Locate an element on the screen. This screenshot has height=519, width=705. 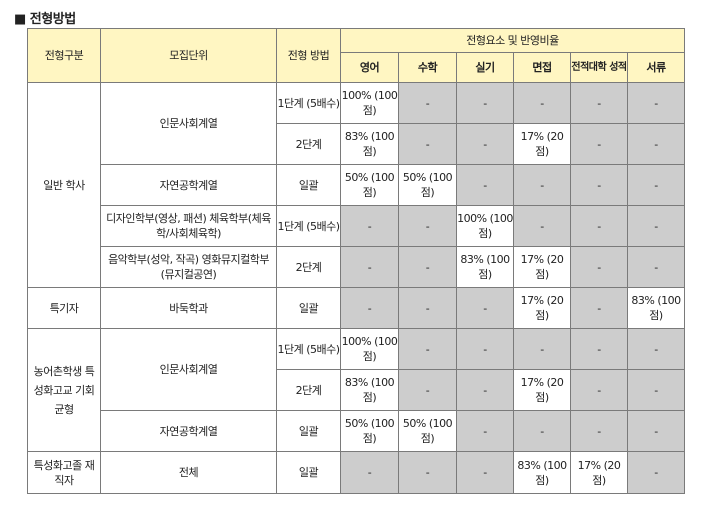
group-special: 특기자 is located at coordinates (64, 308).